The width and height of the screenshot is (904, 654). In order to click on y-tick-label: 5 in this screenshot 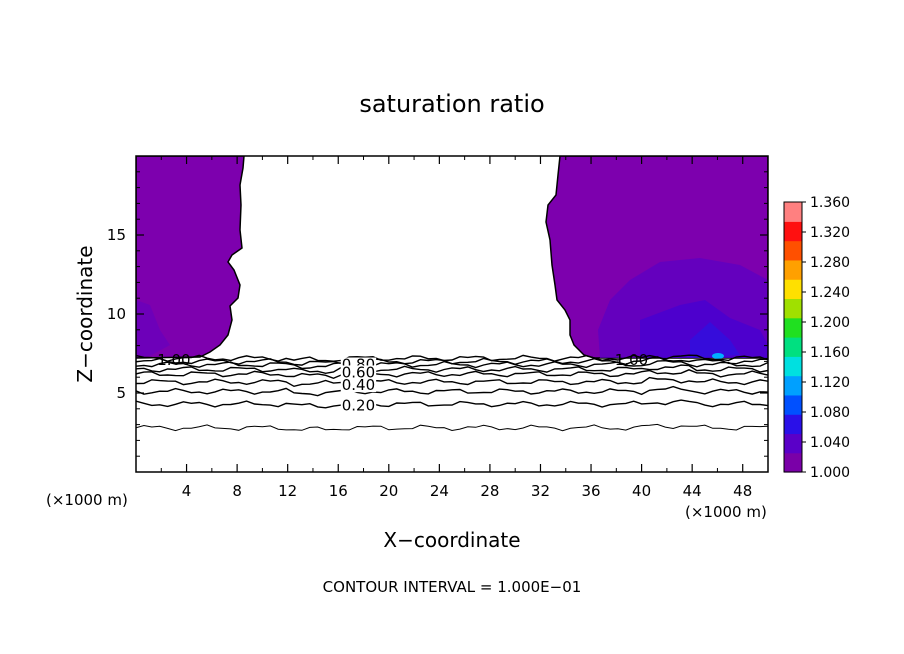, I will do `click(121, 393)`.